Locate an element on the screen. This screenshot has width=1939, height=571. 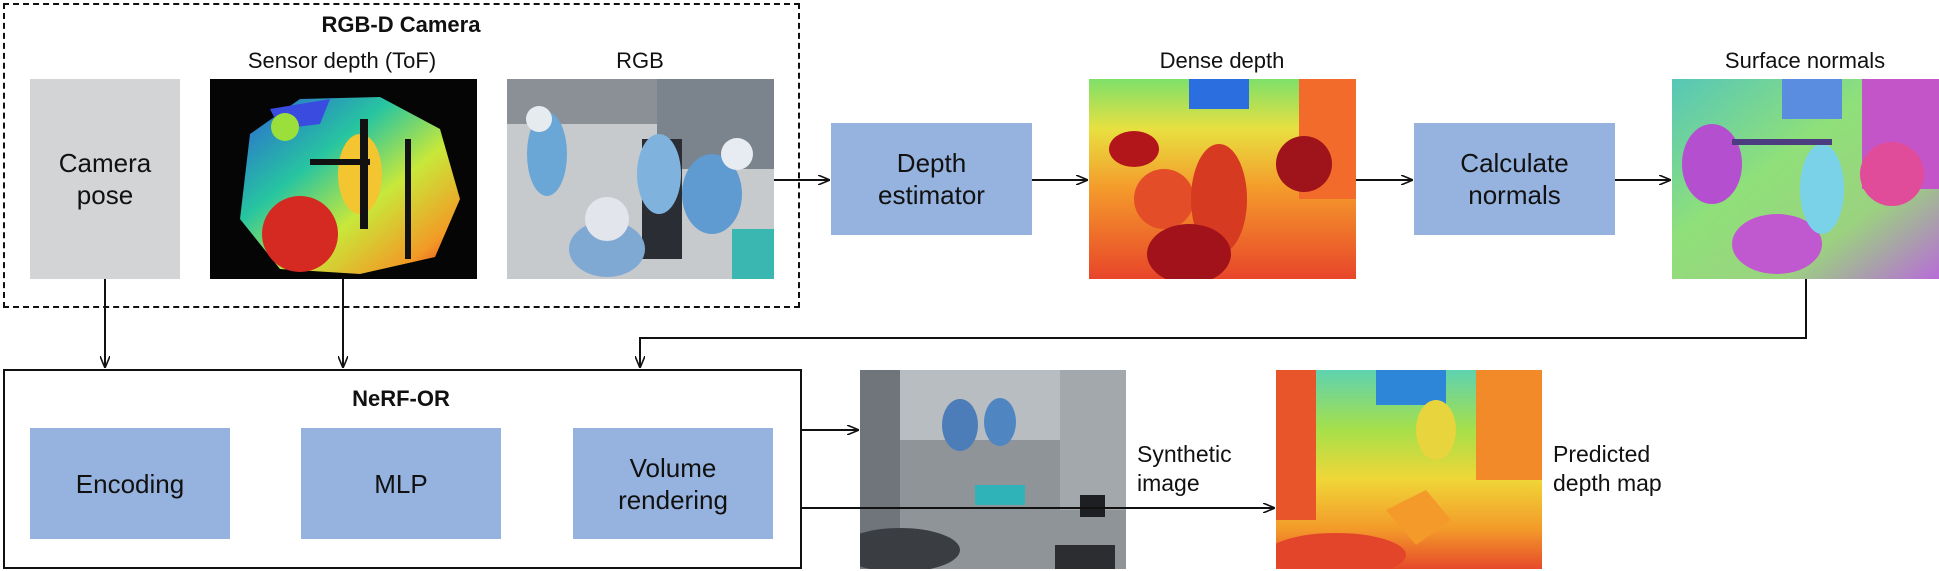
nerf-or-title: NeRF-OR is located at coordinates (401, 398).